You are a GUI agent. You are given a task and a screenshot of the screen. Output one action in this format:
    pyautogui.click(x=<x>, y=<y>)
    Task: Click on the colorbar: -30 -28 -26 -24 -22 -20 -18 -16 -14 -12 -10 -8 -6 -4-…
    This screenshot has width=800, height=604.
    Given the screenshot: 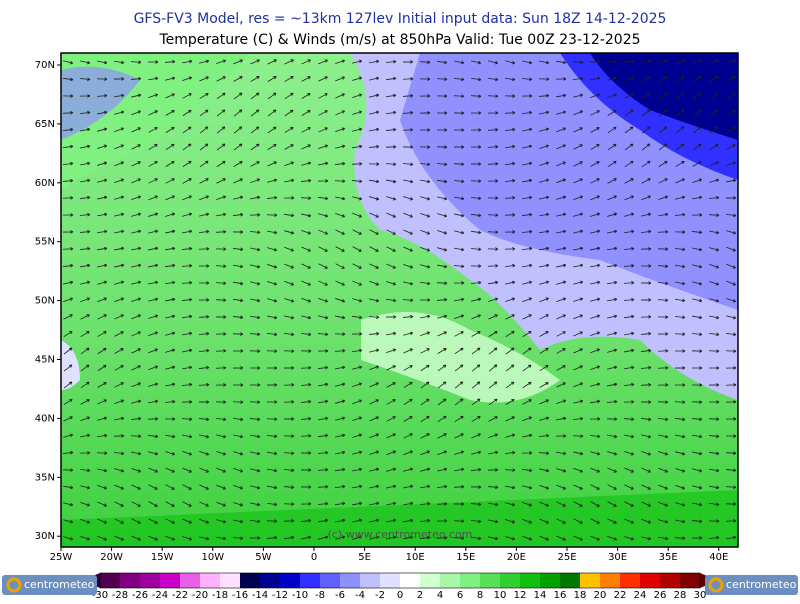 What is the action you would take?
    pyautogui.click(x=400, y=586)
    